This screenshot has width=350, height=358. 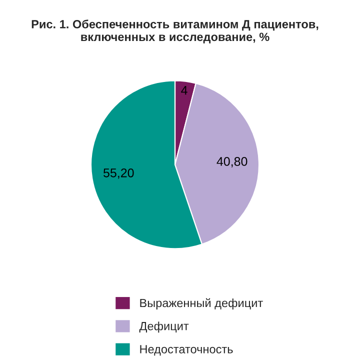 What do you see at coordinates (186, 350) in the screenshot?
I see `legend-label: Недостаточность` at bounding box center [186, 350].